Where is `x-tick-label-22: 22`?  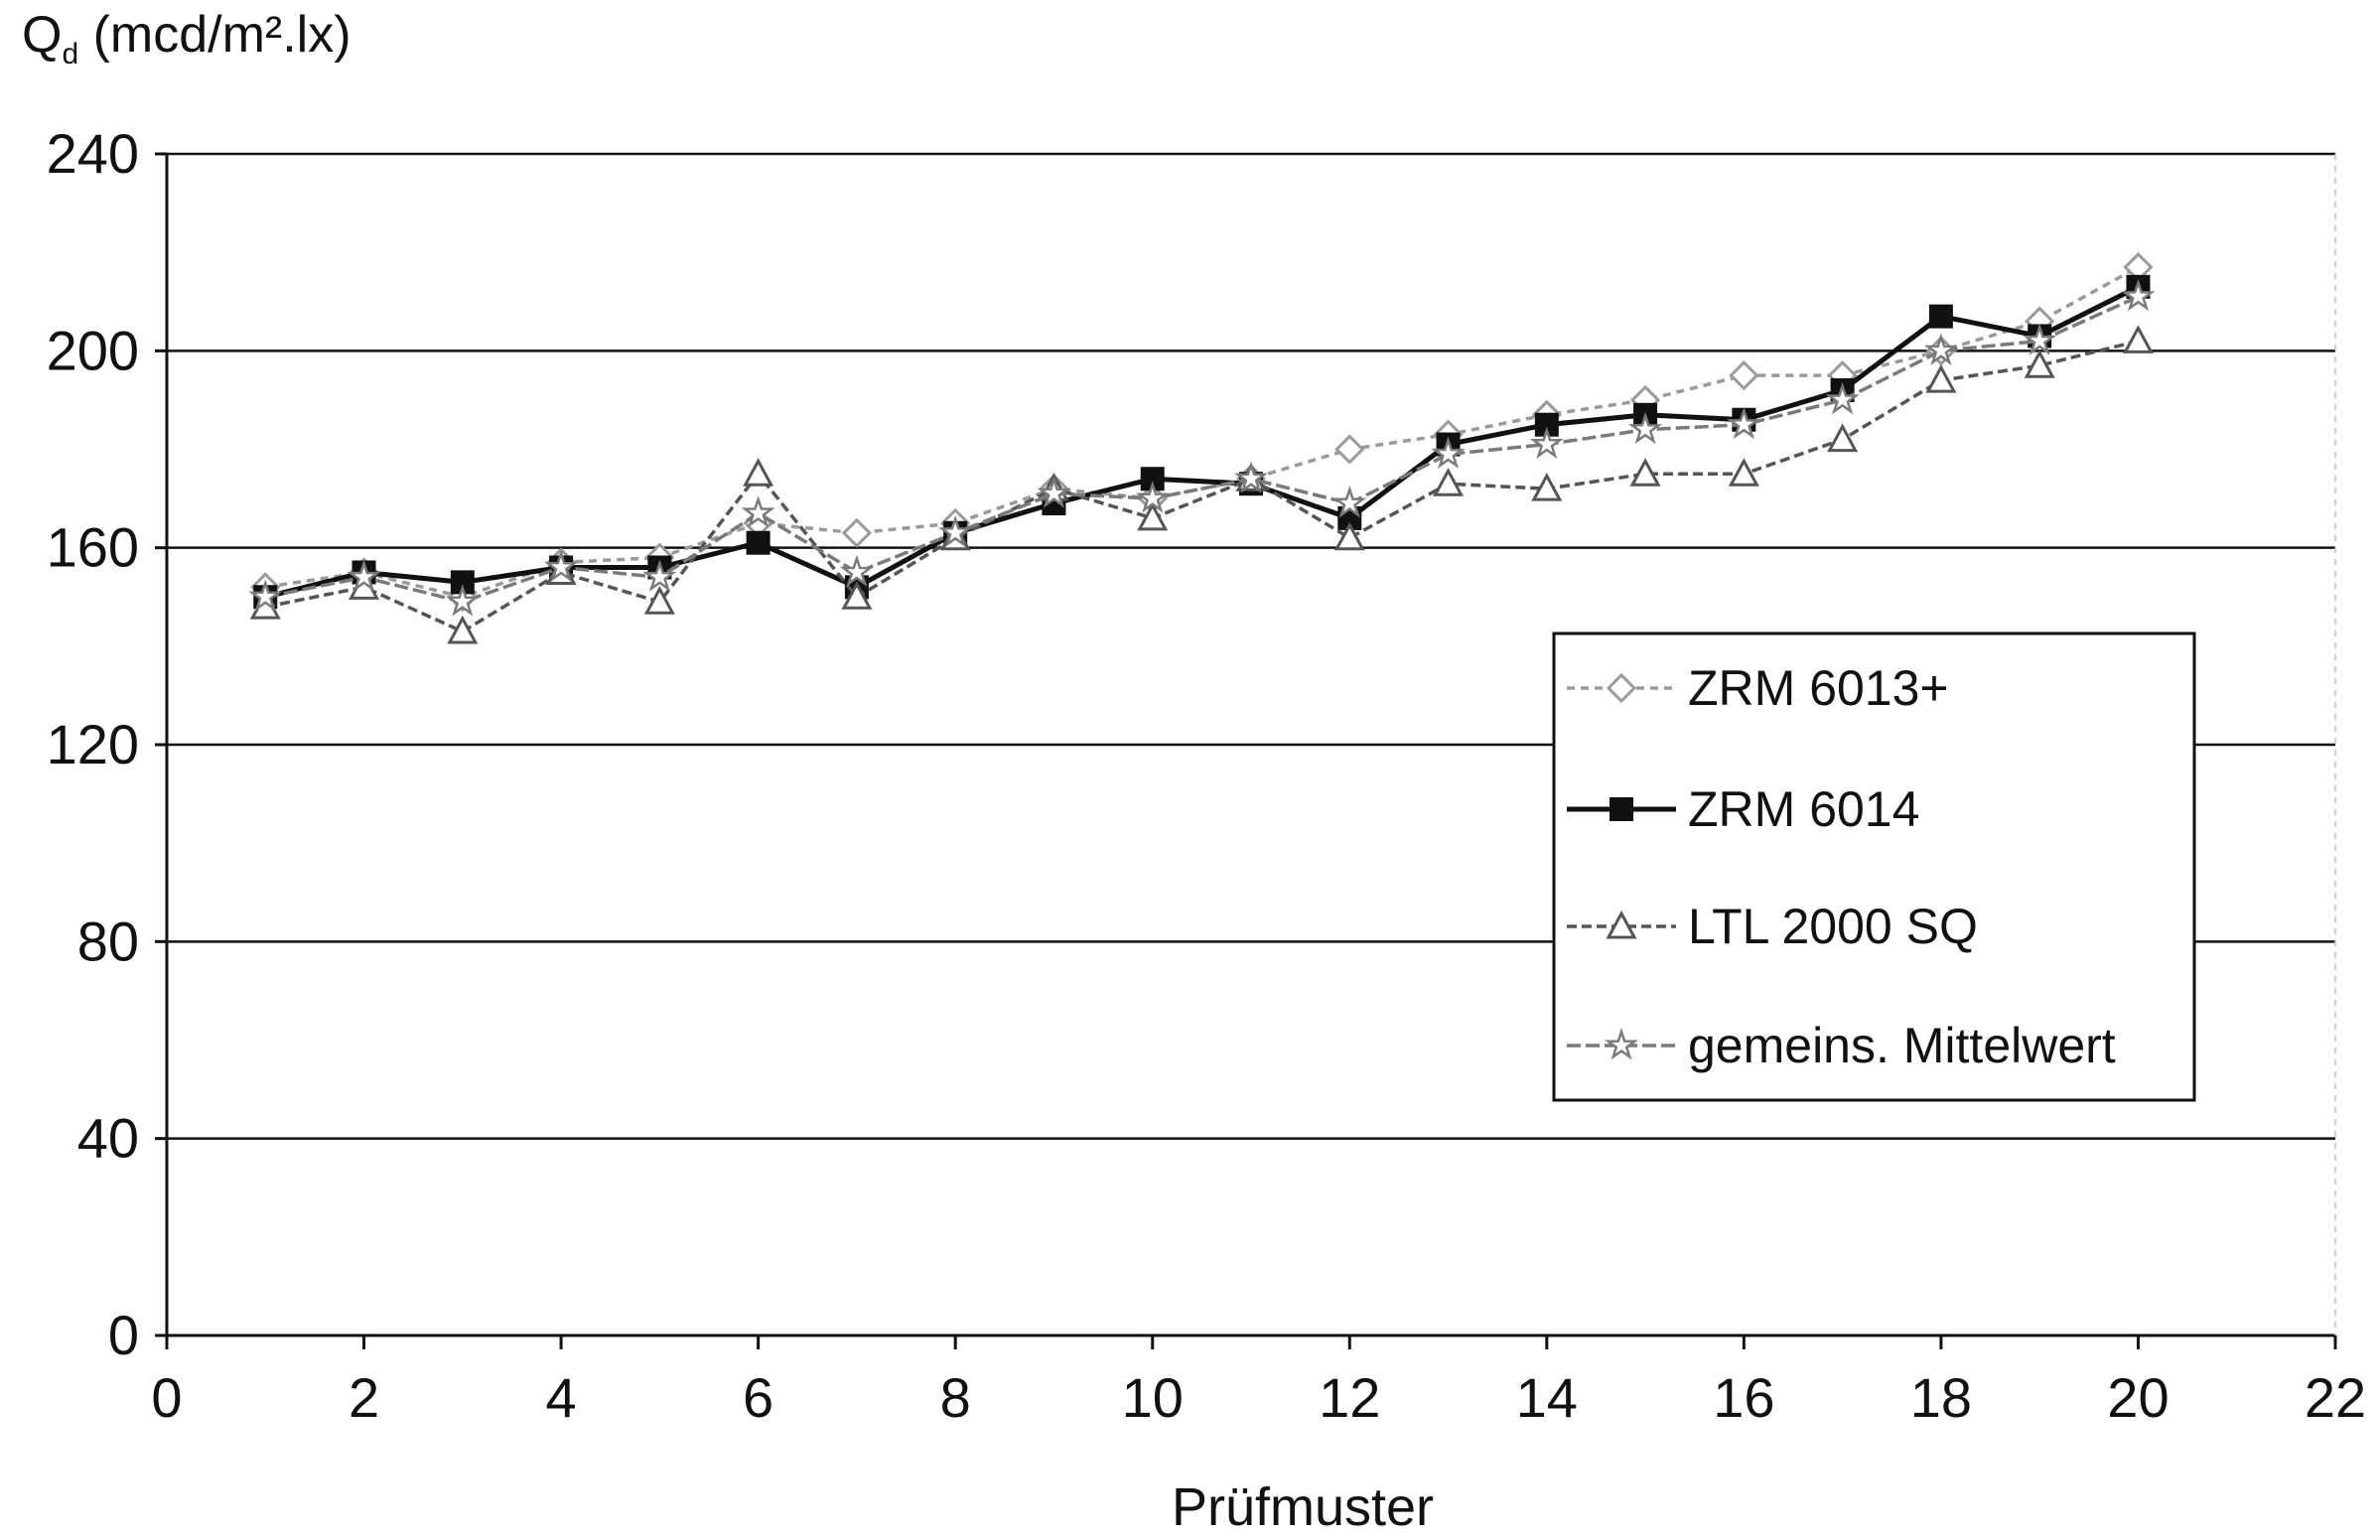
x-tick-label-22: 22 is located at coordinates (2335, 1397).